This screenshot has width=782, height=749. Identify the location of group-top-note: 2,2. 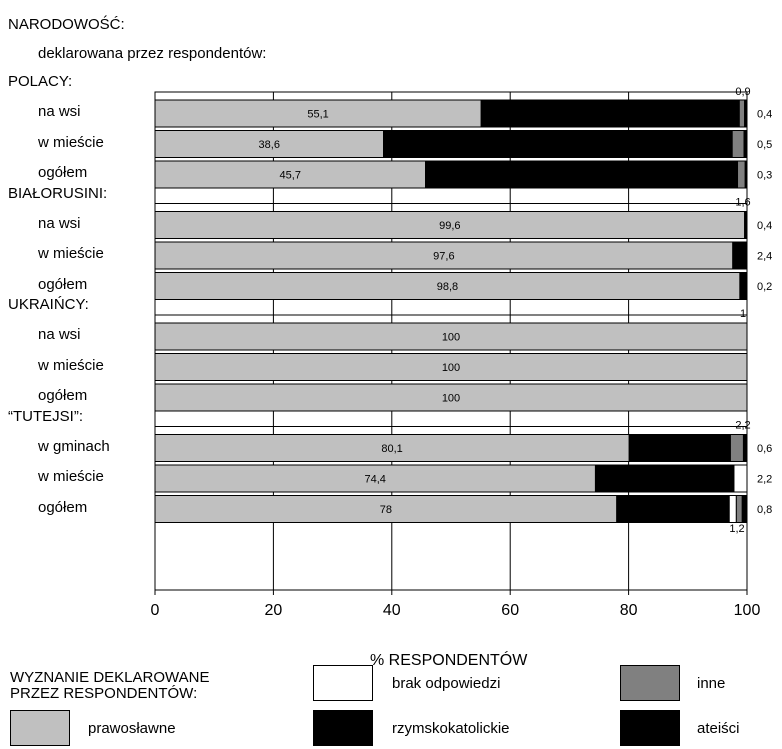
(742, 426).